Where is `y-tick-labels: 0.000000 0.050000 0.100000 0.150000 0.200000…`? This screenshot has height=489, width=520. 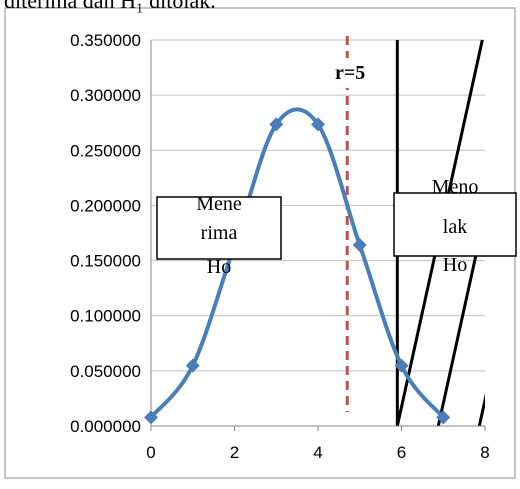 y-tick-labels: 0.000000 0.050000 0.100000 0.150000 0.200000… is located at coordinates (105, 233).